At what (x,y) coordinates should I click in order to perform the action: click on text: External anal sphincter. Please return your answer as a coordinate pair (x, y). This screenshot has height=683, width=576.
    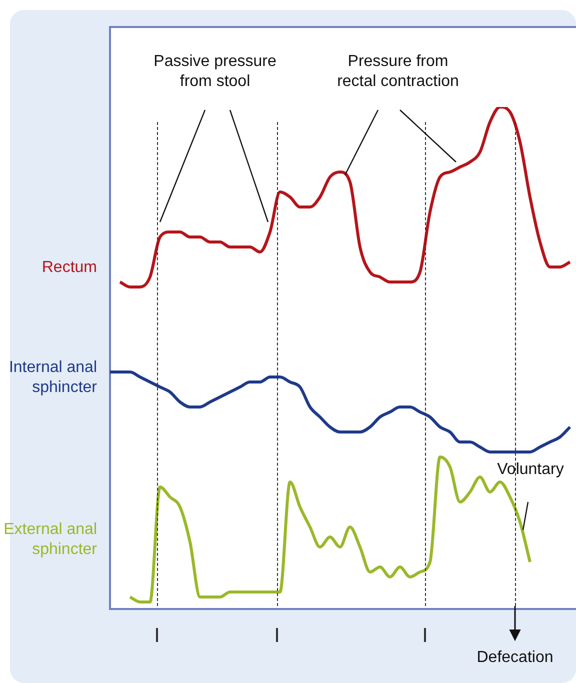
    Looking at the image, I should click on (49, 540).